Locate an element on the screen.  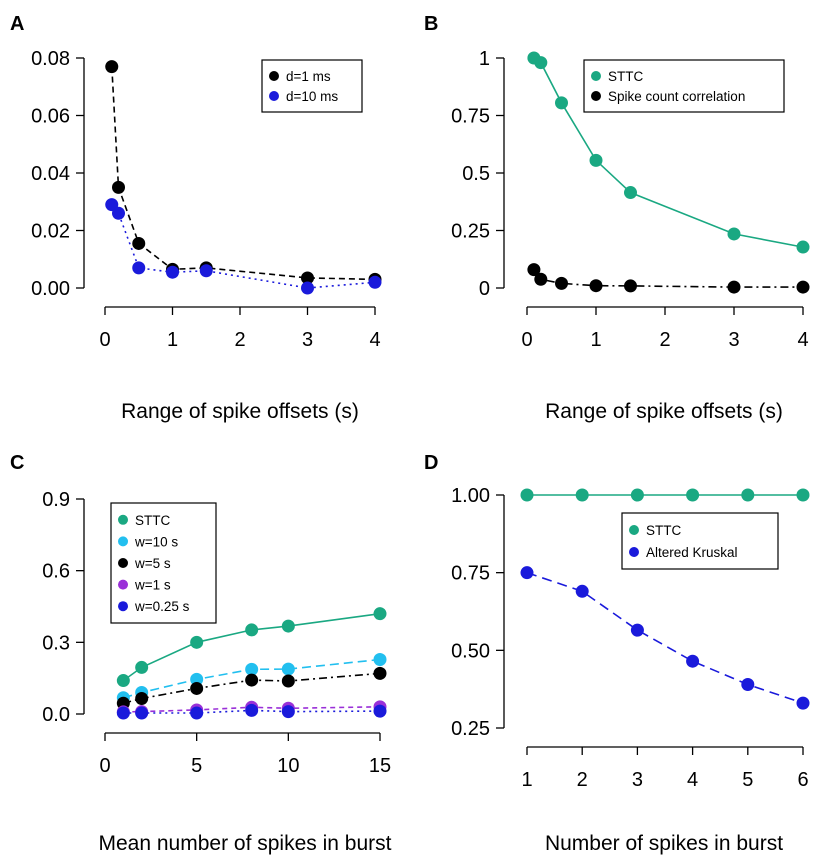
x-tick-label: 15 is located at coordinates (380, 766).